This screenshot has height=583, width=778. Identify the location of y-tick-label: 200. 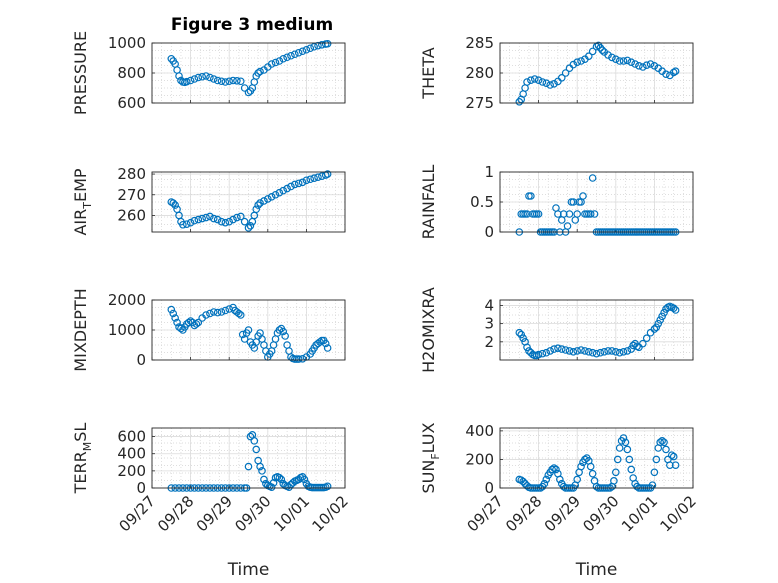
(131, 471).